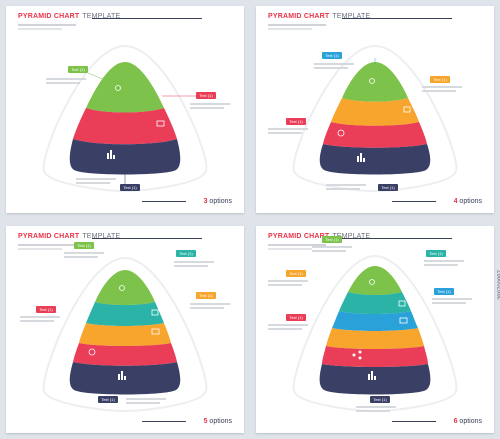  Describe the element at coordinates (217, 421) in the screenshot. I see `options-count: 5 options` at that location.